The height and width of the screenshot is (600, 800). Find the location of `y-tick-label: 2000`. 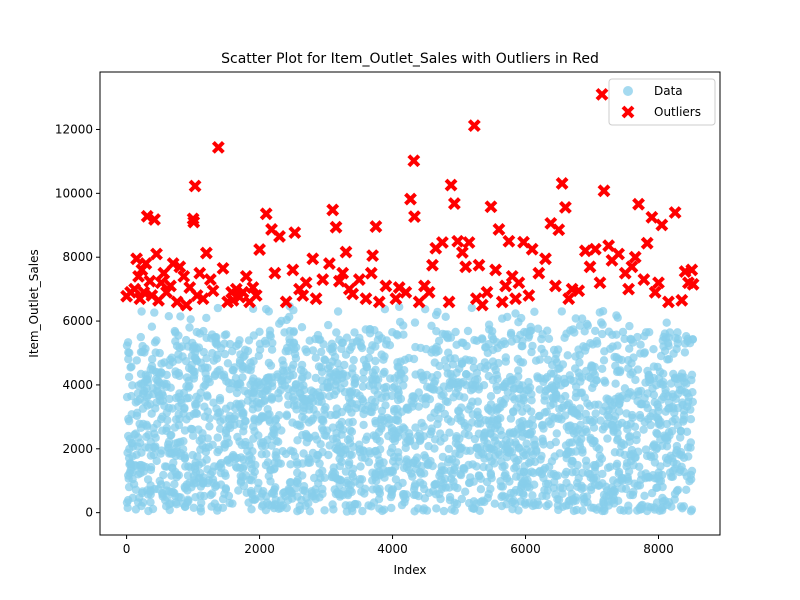

y-tick-label: 2000 is located at coordinates (77, 449).